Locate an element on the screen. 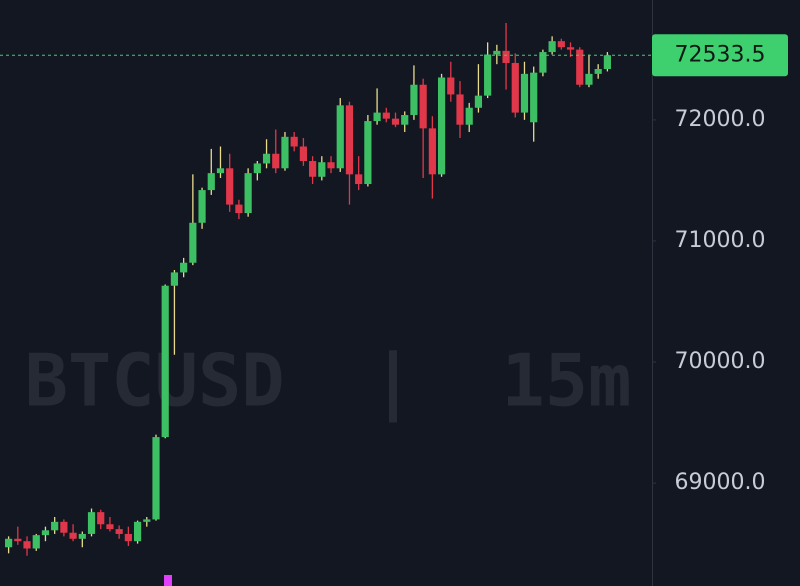  y-tick-label: 72000.0 is located at coordinates (720, 119).